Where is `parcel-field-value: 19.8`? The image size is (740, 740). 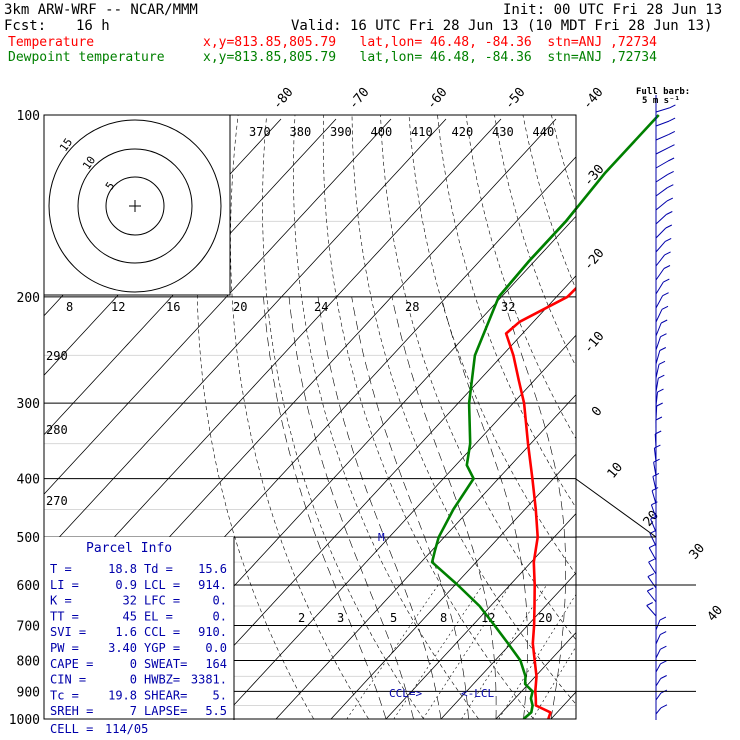
parcel-field-value: 19.8 is located at coordinates (122, 695).